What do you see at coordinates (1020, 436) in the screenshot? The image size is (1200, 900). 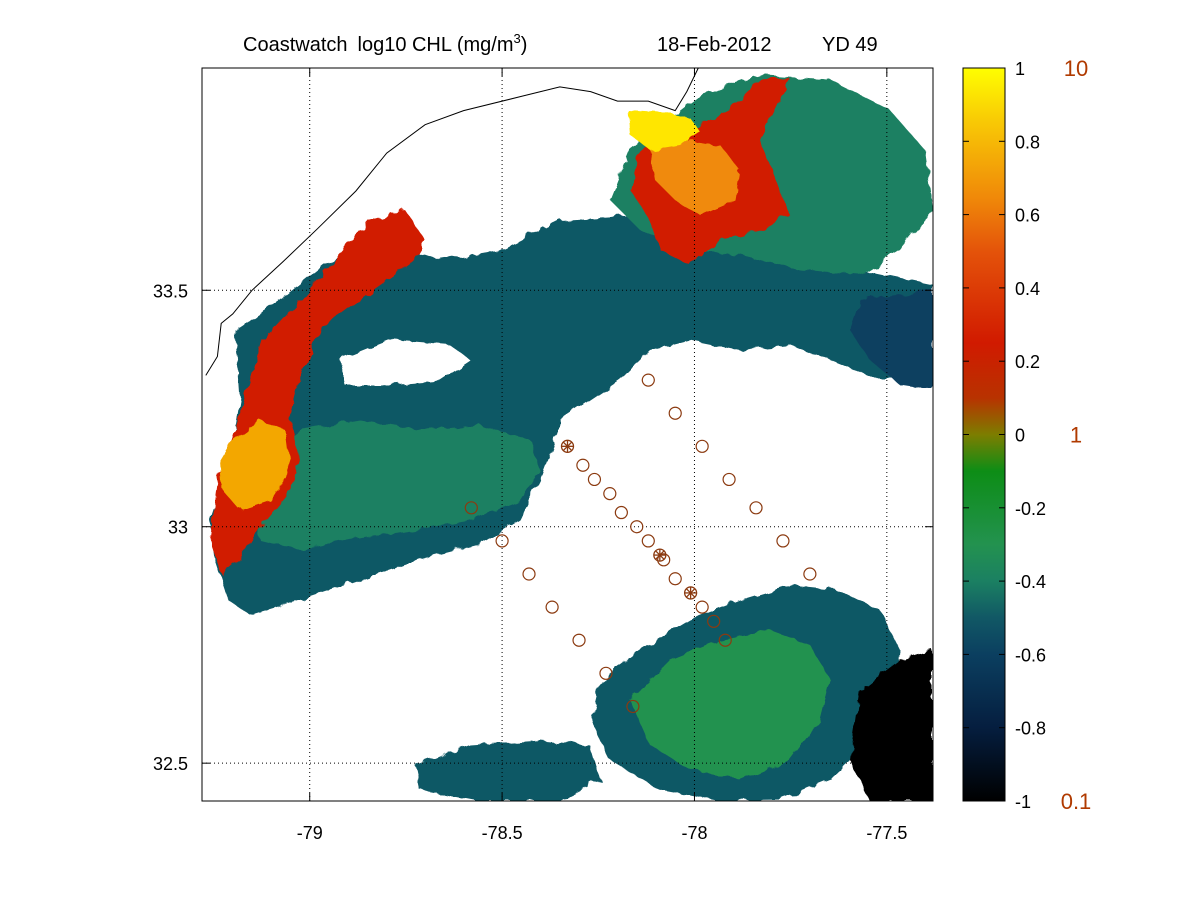 I see `colorbar-tick-label: 0` at bounding box center [1020, 436].